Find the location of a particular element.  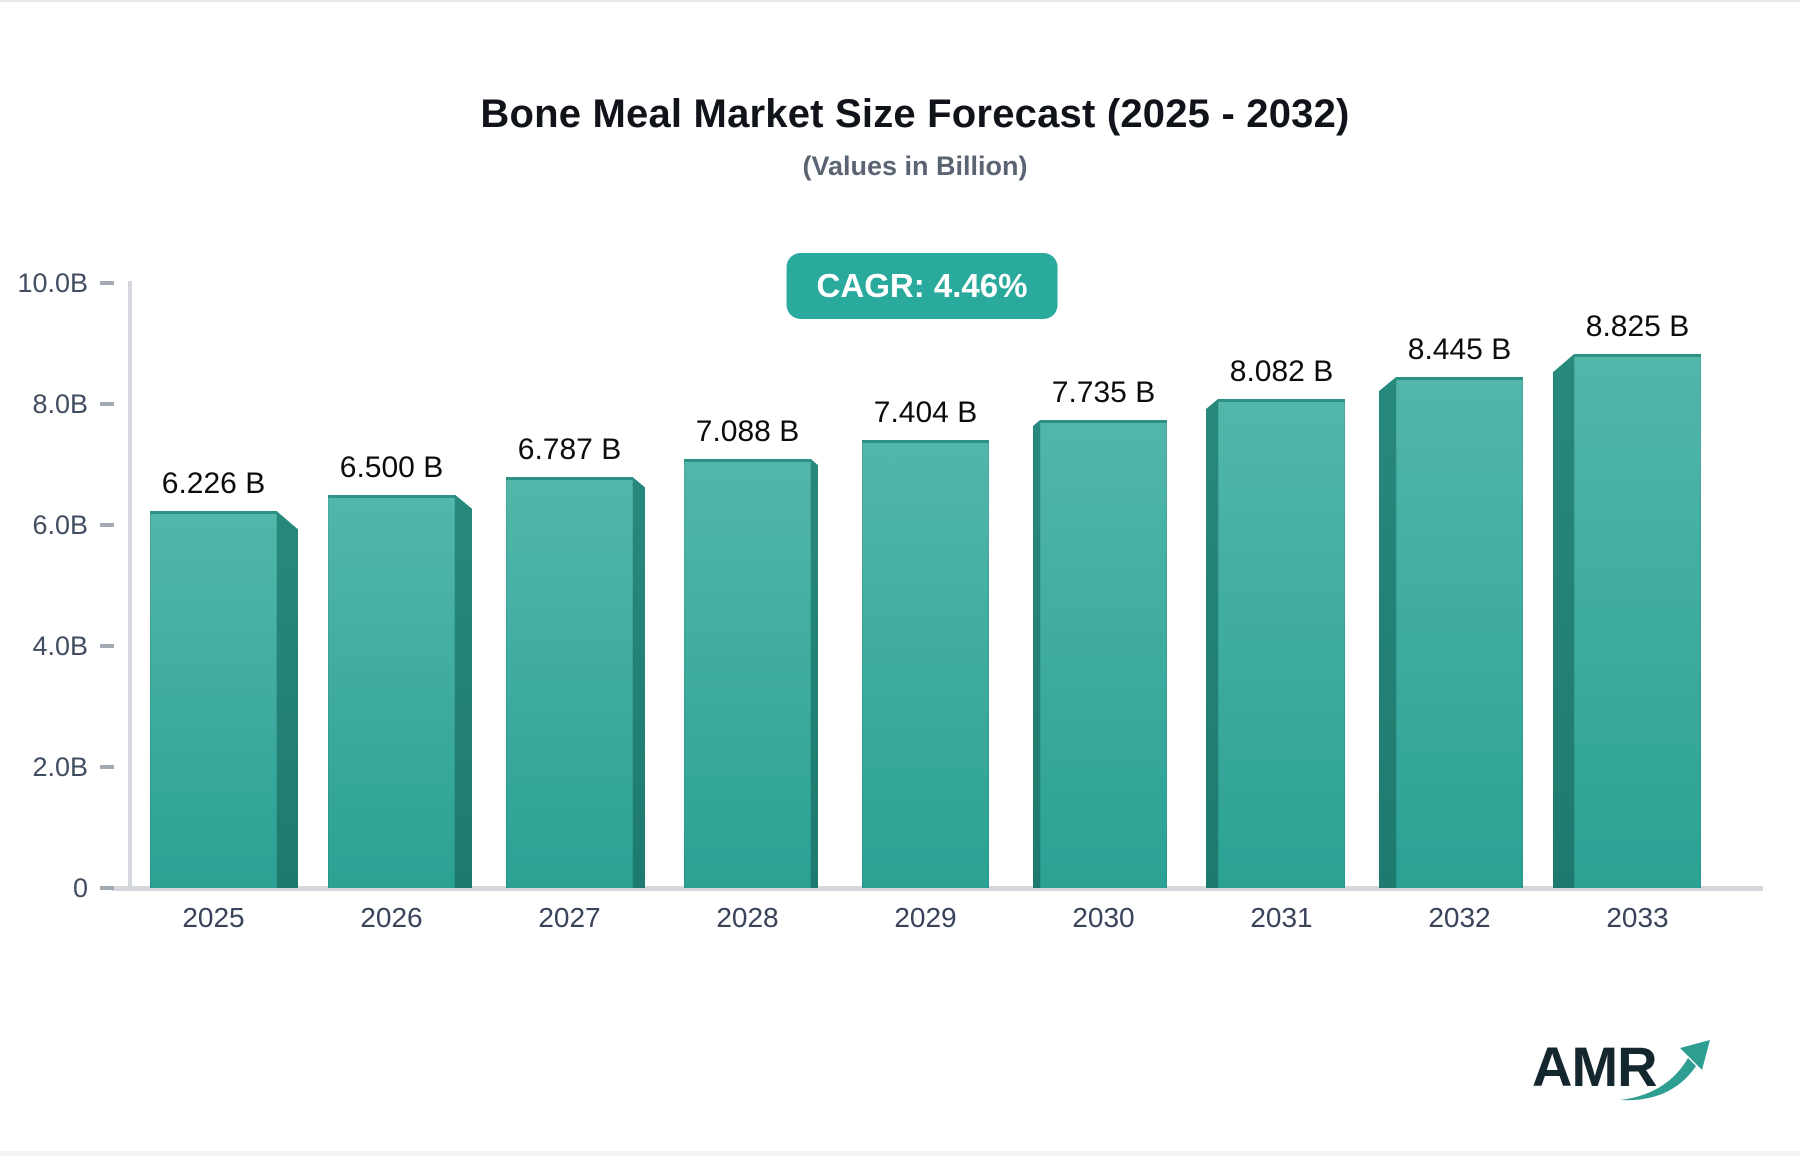

bar-2025 is located at coordinates (213, 699).